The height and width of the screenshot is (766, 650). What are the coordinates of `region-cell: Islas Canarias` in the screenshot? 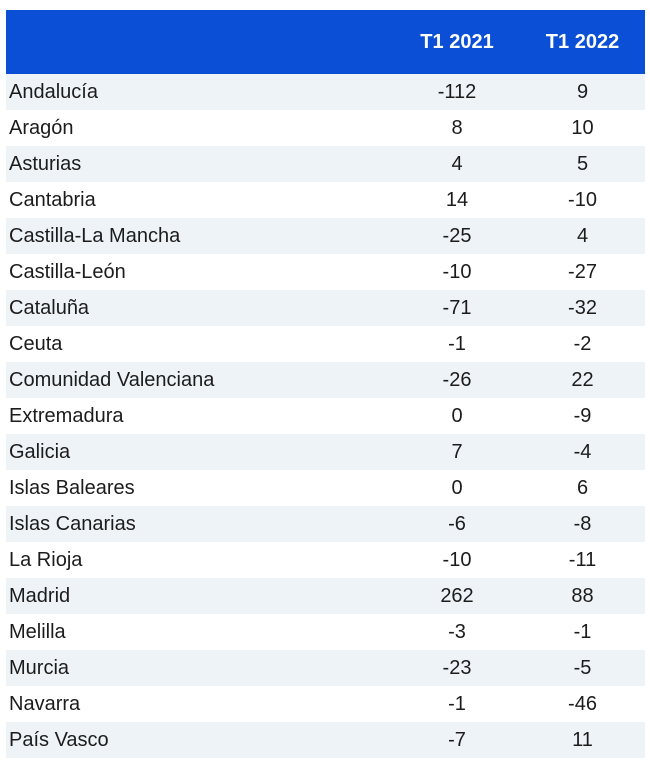 It's located at (200, 524).